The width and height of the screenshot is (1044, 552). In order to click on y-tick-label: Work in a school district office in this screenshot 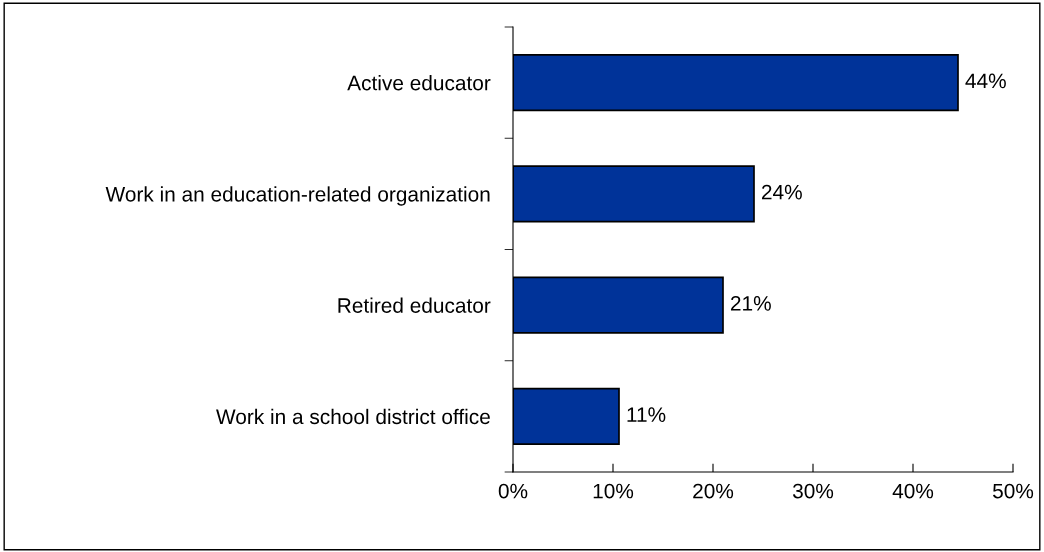, I will do `click(353, 416)`.